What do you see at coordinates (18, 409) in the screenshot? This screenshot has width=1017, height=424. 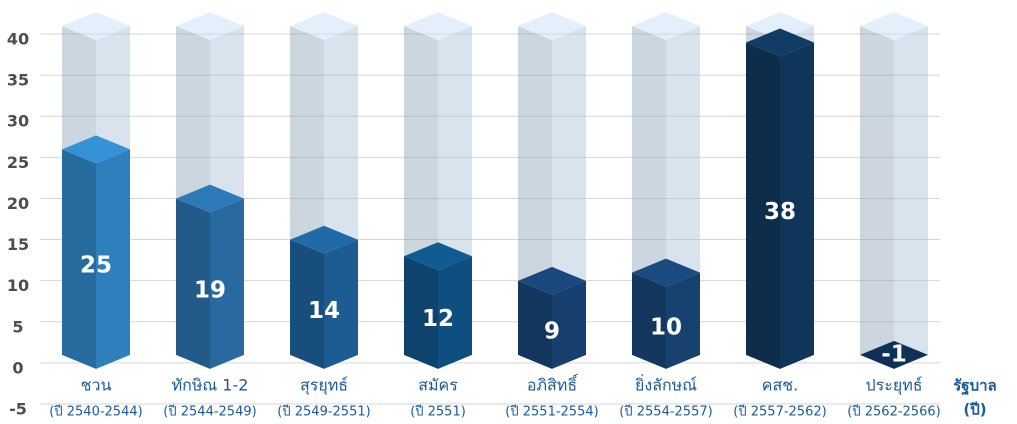 I see `y-tick-label: -5` at bounding box center [18, 409].